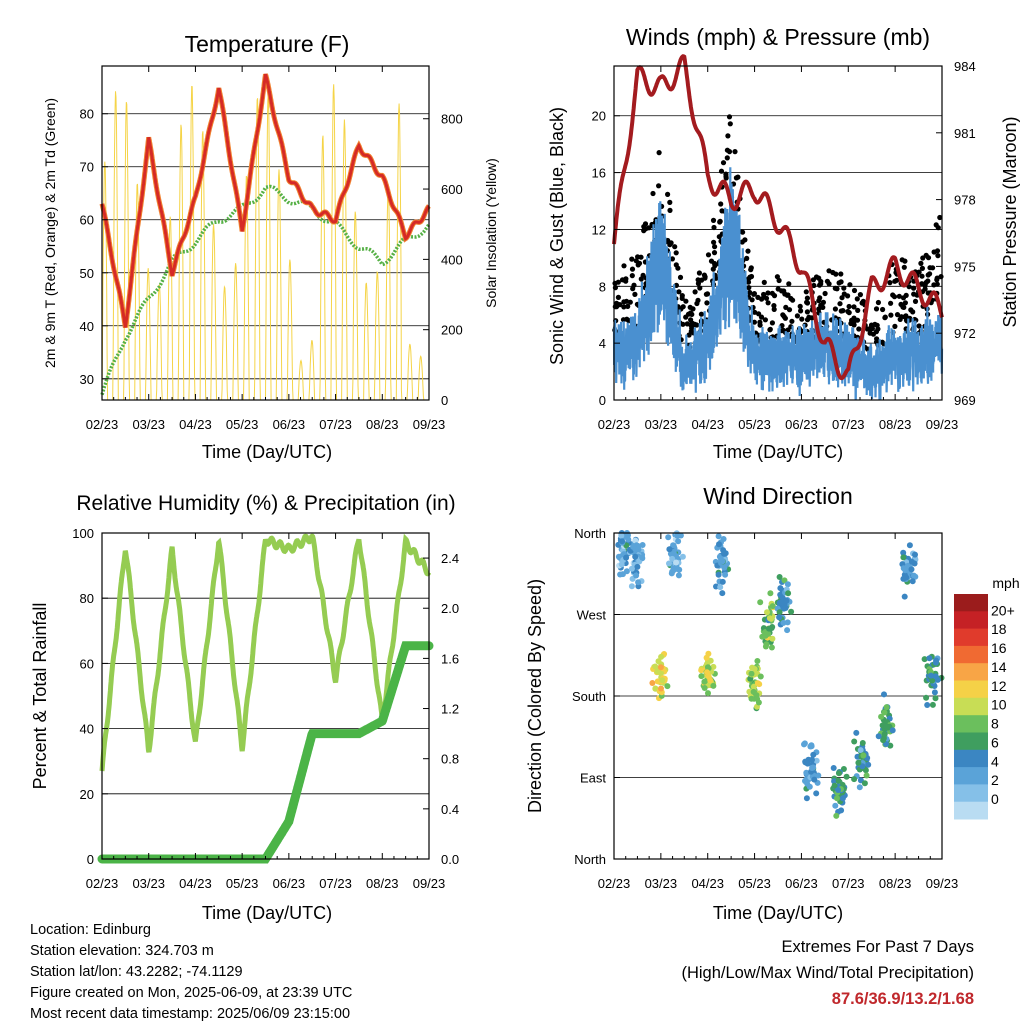  What do you see at coordinates (122, 951) in the screenshot?
I see `station-elevation: Station elevation: 324.703 m` at bounding box center [122, 951].